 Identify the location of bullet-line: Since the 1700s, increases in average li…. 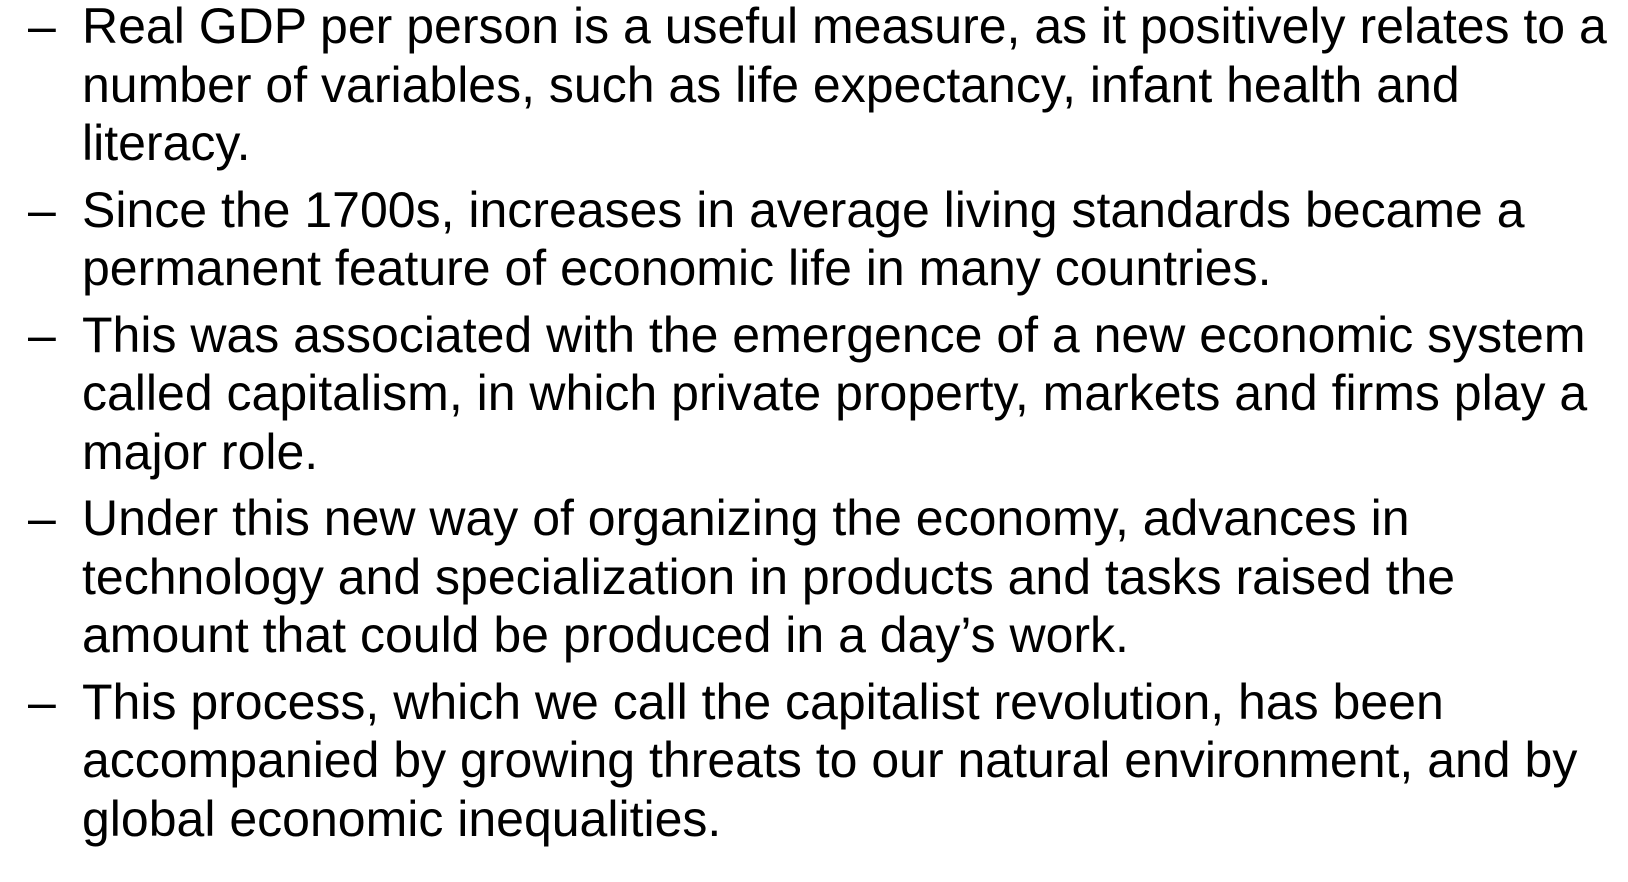
(803, 209).